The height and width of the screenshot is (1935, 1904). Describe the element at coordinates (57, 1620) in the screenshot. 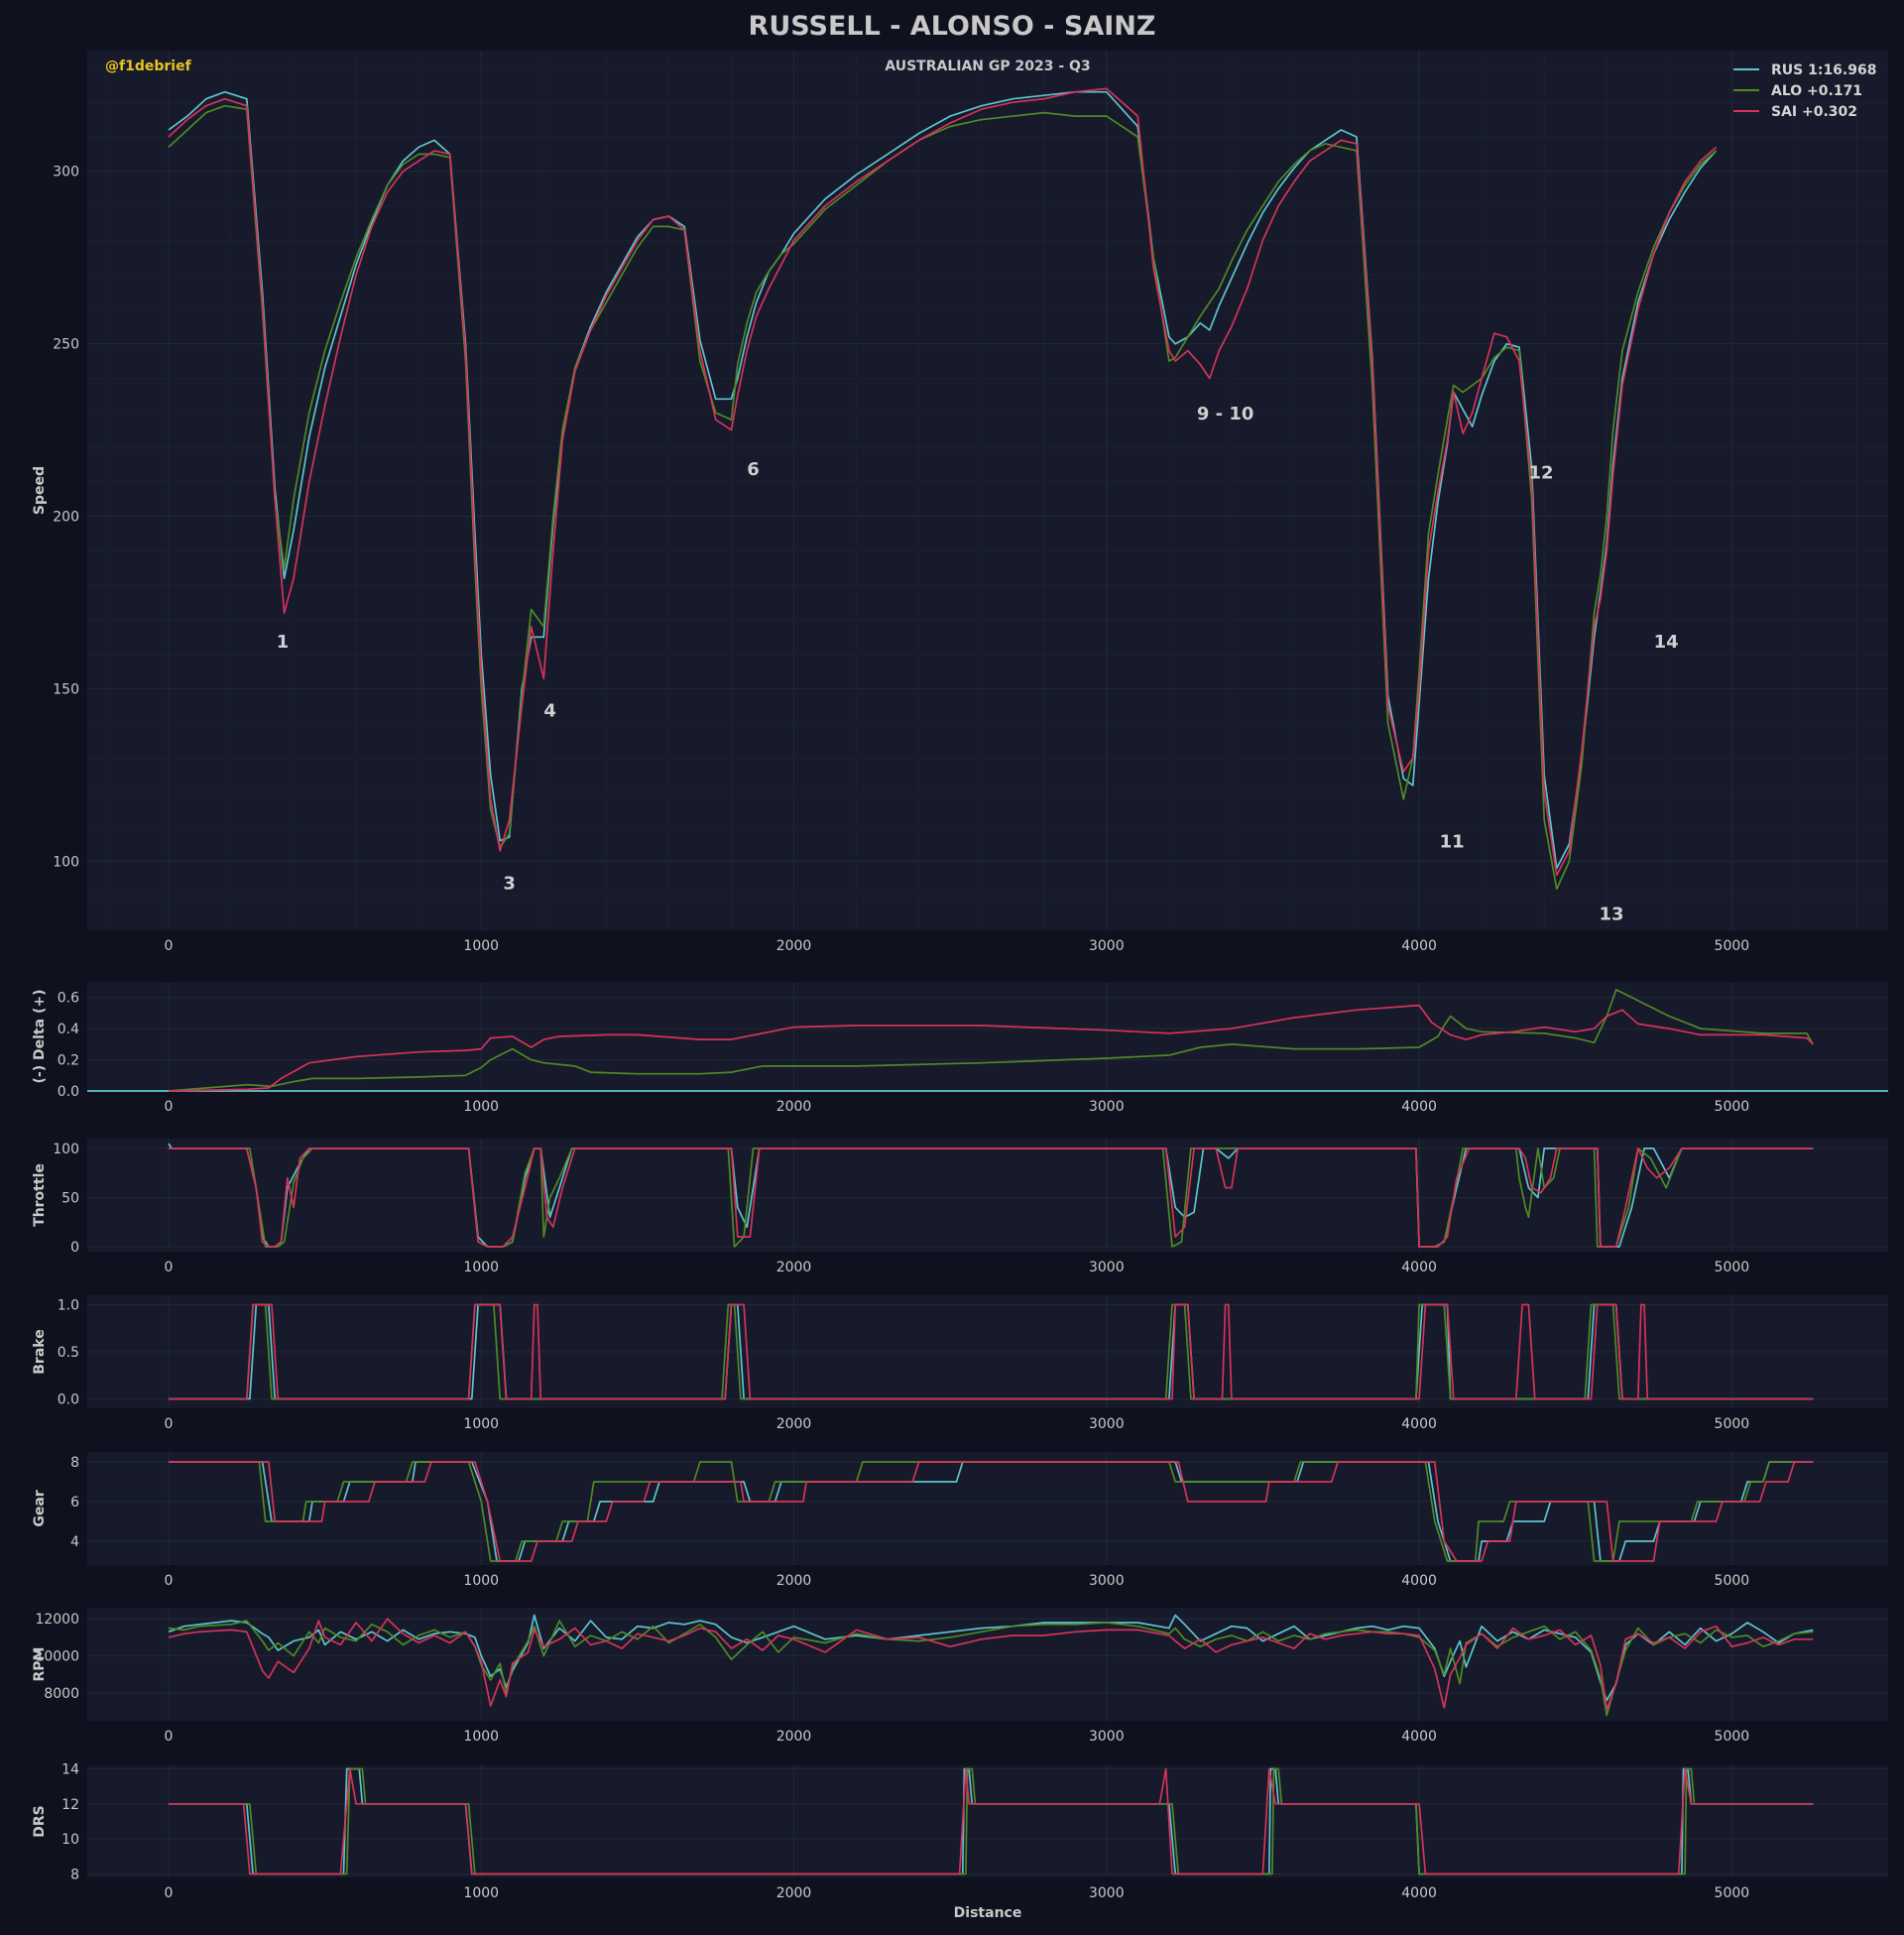

I see `rpm-y-tick-label: 12000` at that location.